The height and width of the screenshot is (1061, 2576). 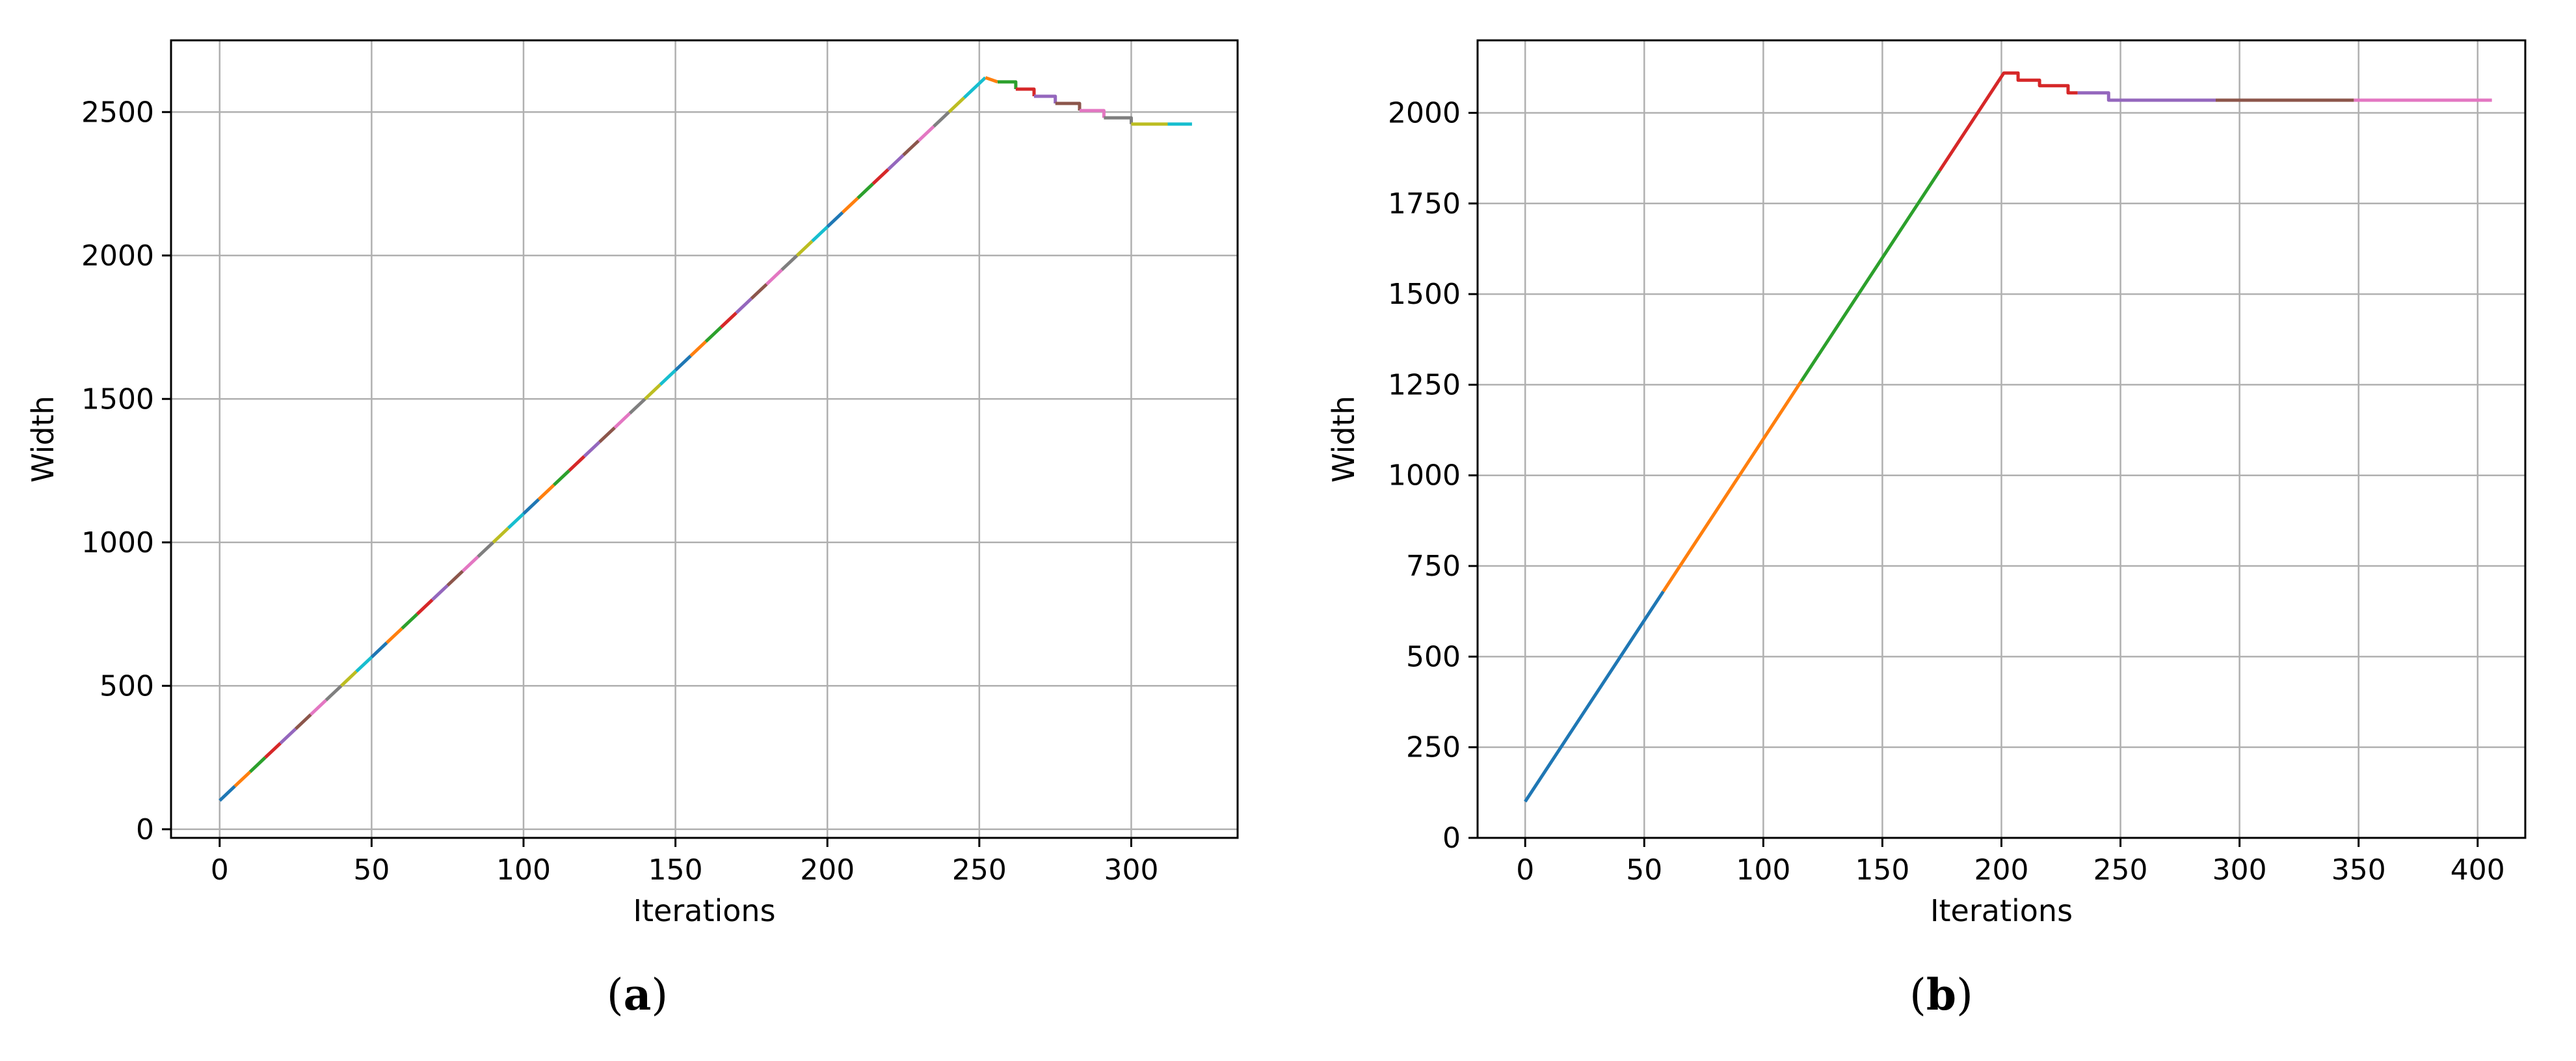 What do you see at coordinates (1433, 566) in the screenshot?
I see `y-tick-label: 750` at bounding box center [1433, 566].